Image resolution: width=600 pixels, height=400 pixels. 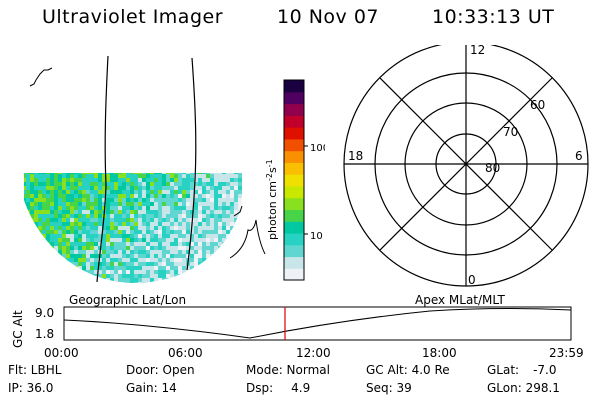 What do you see at coordinates (133, 17) in the screenshot?
I see `instrument-title: Ultraviolet Imager` at bounding box center [133, 17].